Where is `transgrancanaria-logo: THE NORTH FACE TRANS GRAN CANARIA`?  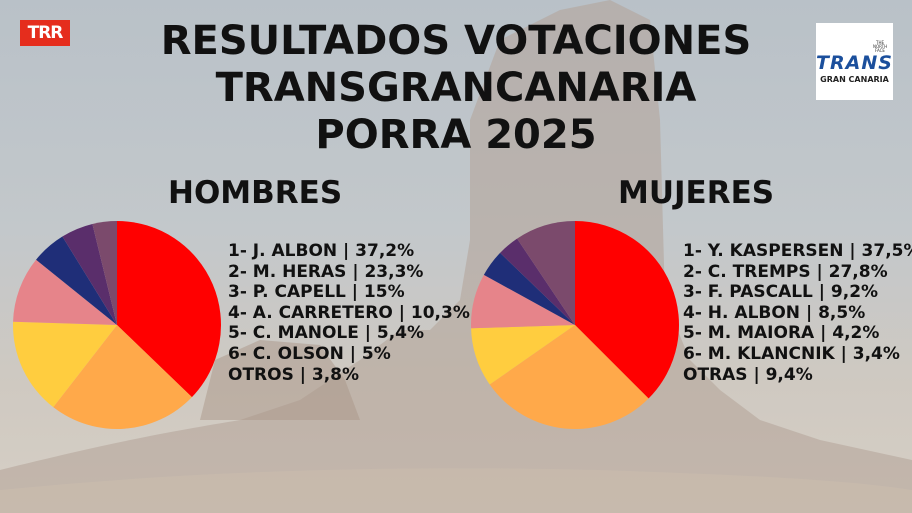
transgrancanaria-logo: THE NORTH FACE TRANS GRAN CANARIA is located at coordinates (854, 61).